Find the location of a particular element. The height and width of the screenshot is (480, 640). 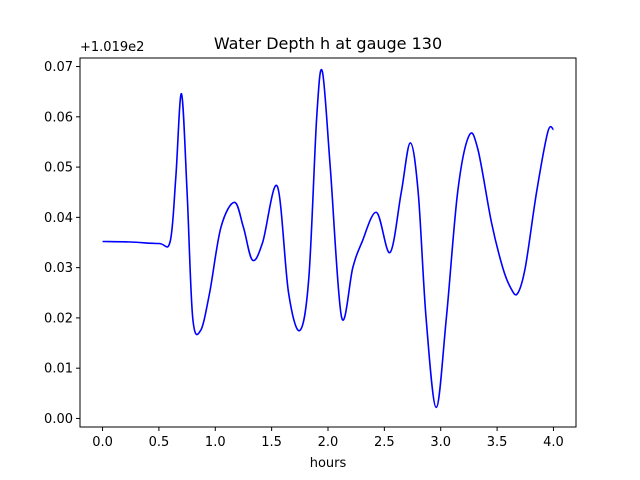

x-tick-label: 1.0 is located at coordinates (215, 442).